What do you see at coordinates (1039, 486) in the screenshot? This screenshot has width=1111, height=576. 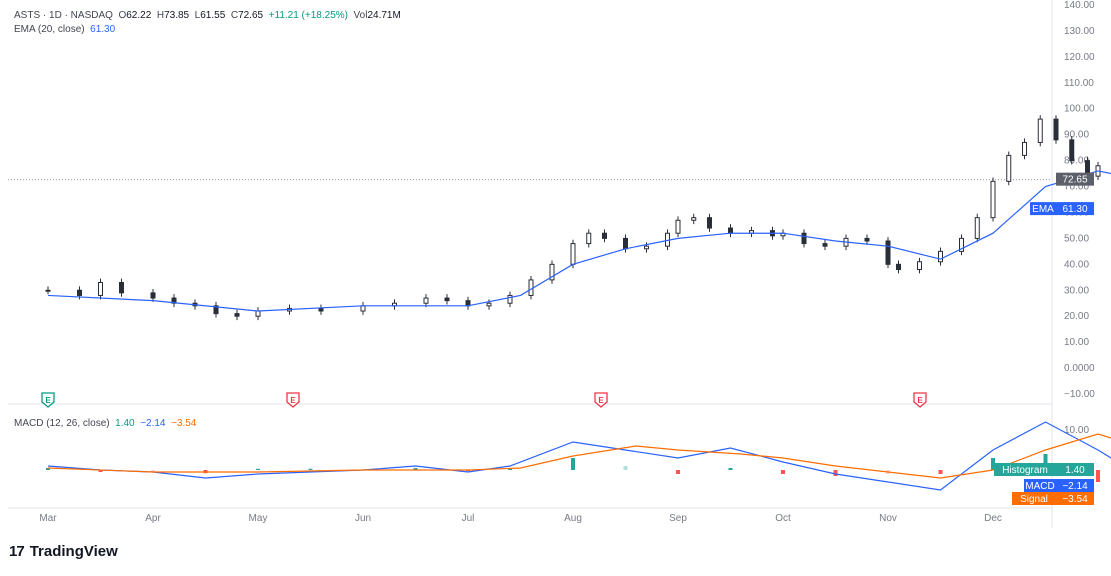 I see `macd-badge-tag: MACD` at bounding box center [1039, 486].